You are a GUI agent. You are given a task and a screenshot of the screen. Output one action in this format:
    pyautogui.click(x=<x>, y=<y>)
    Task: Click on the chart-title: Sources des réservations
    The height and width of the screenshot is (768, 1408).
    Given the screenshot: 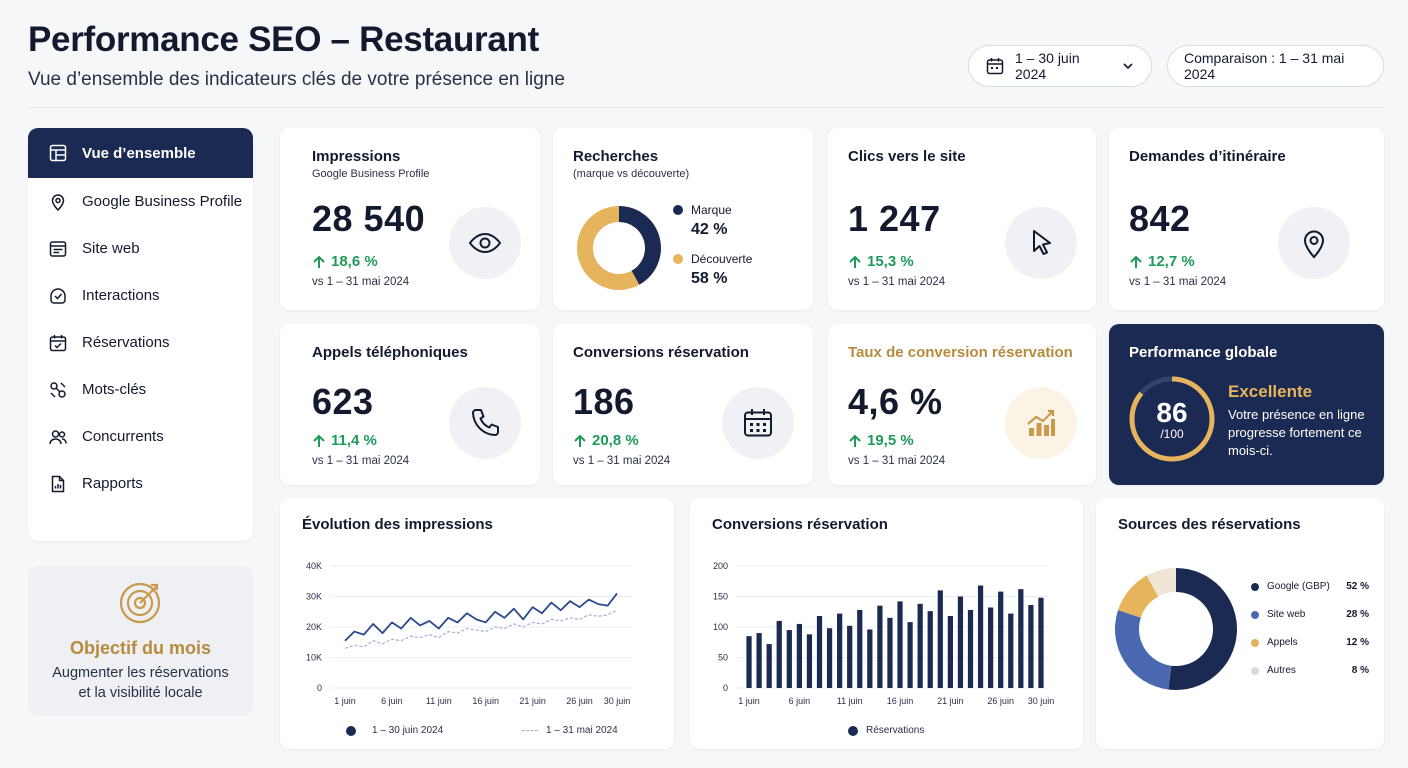 What is the action you would take?
    pyautogui.click(x=1209, y=524)
    